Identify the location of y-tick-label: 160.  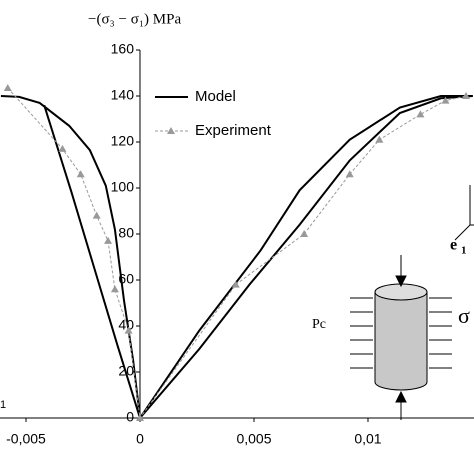
(123, 49).